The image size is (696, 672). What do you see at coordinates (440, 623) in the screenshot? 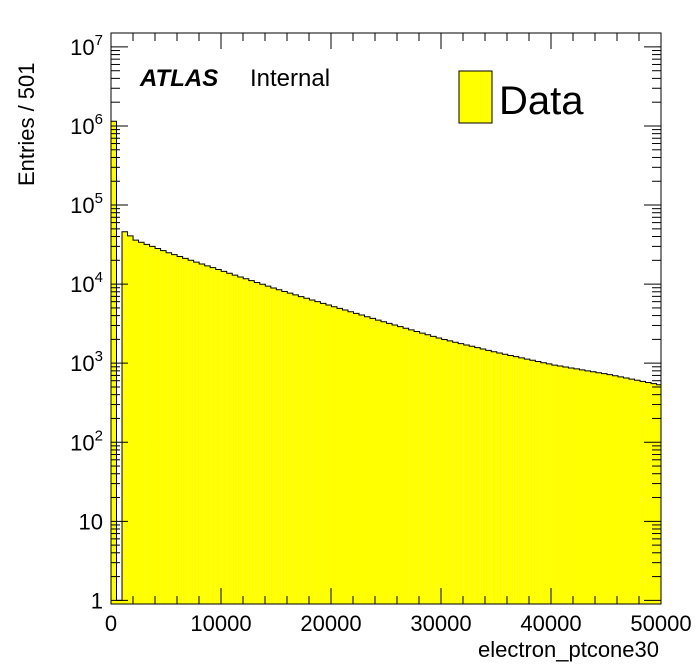
I see `x-tick-label: 30000` at bounding box center [440, 623].